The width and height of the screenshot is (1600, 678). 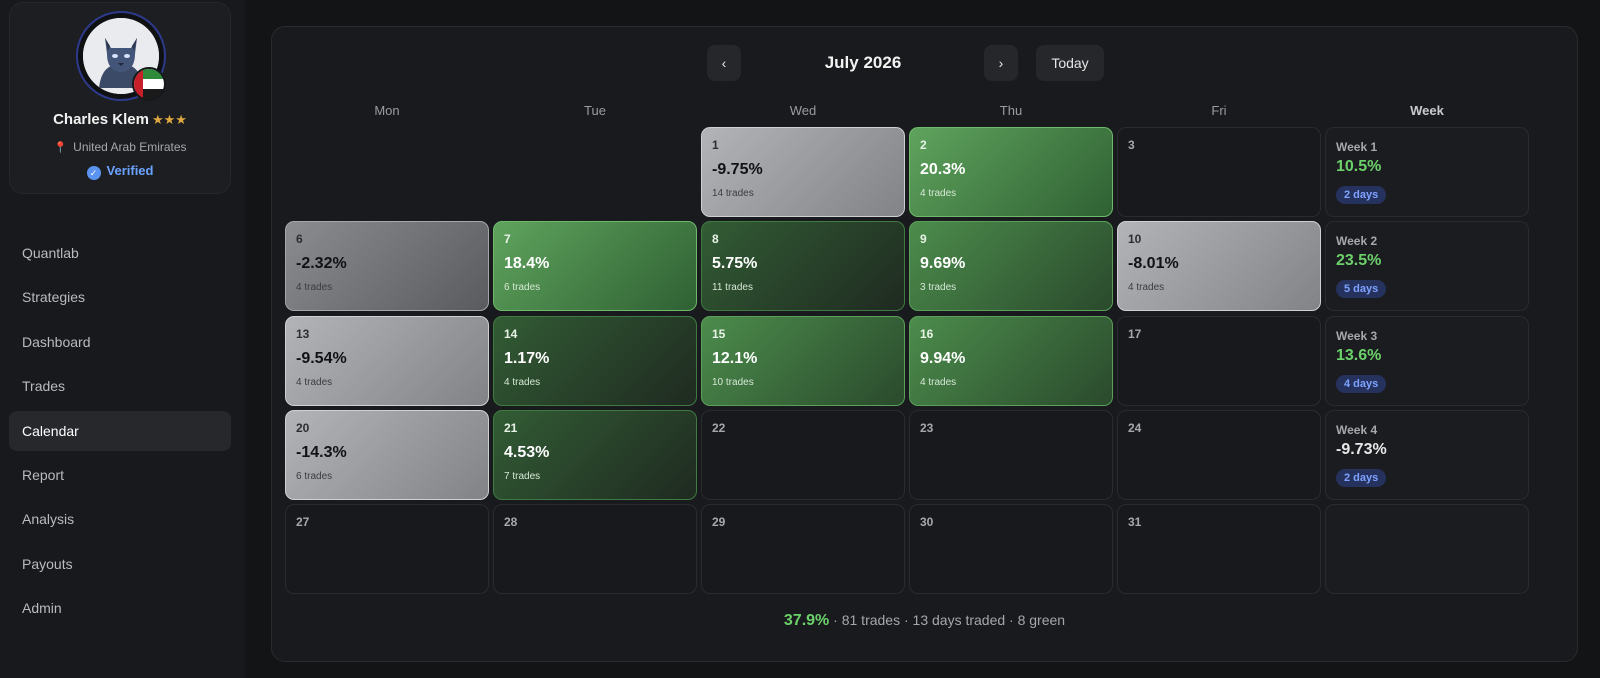 I want to click on day-pnl-percent: -8.01%, so click(x=1153, y=263).